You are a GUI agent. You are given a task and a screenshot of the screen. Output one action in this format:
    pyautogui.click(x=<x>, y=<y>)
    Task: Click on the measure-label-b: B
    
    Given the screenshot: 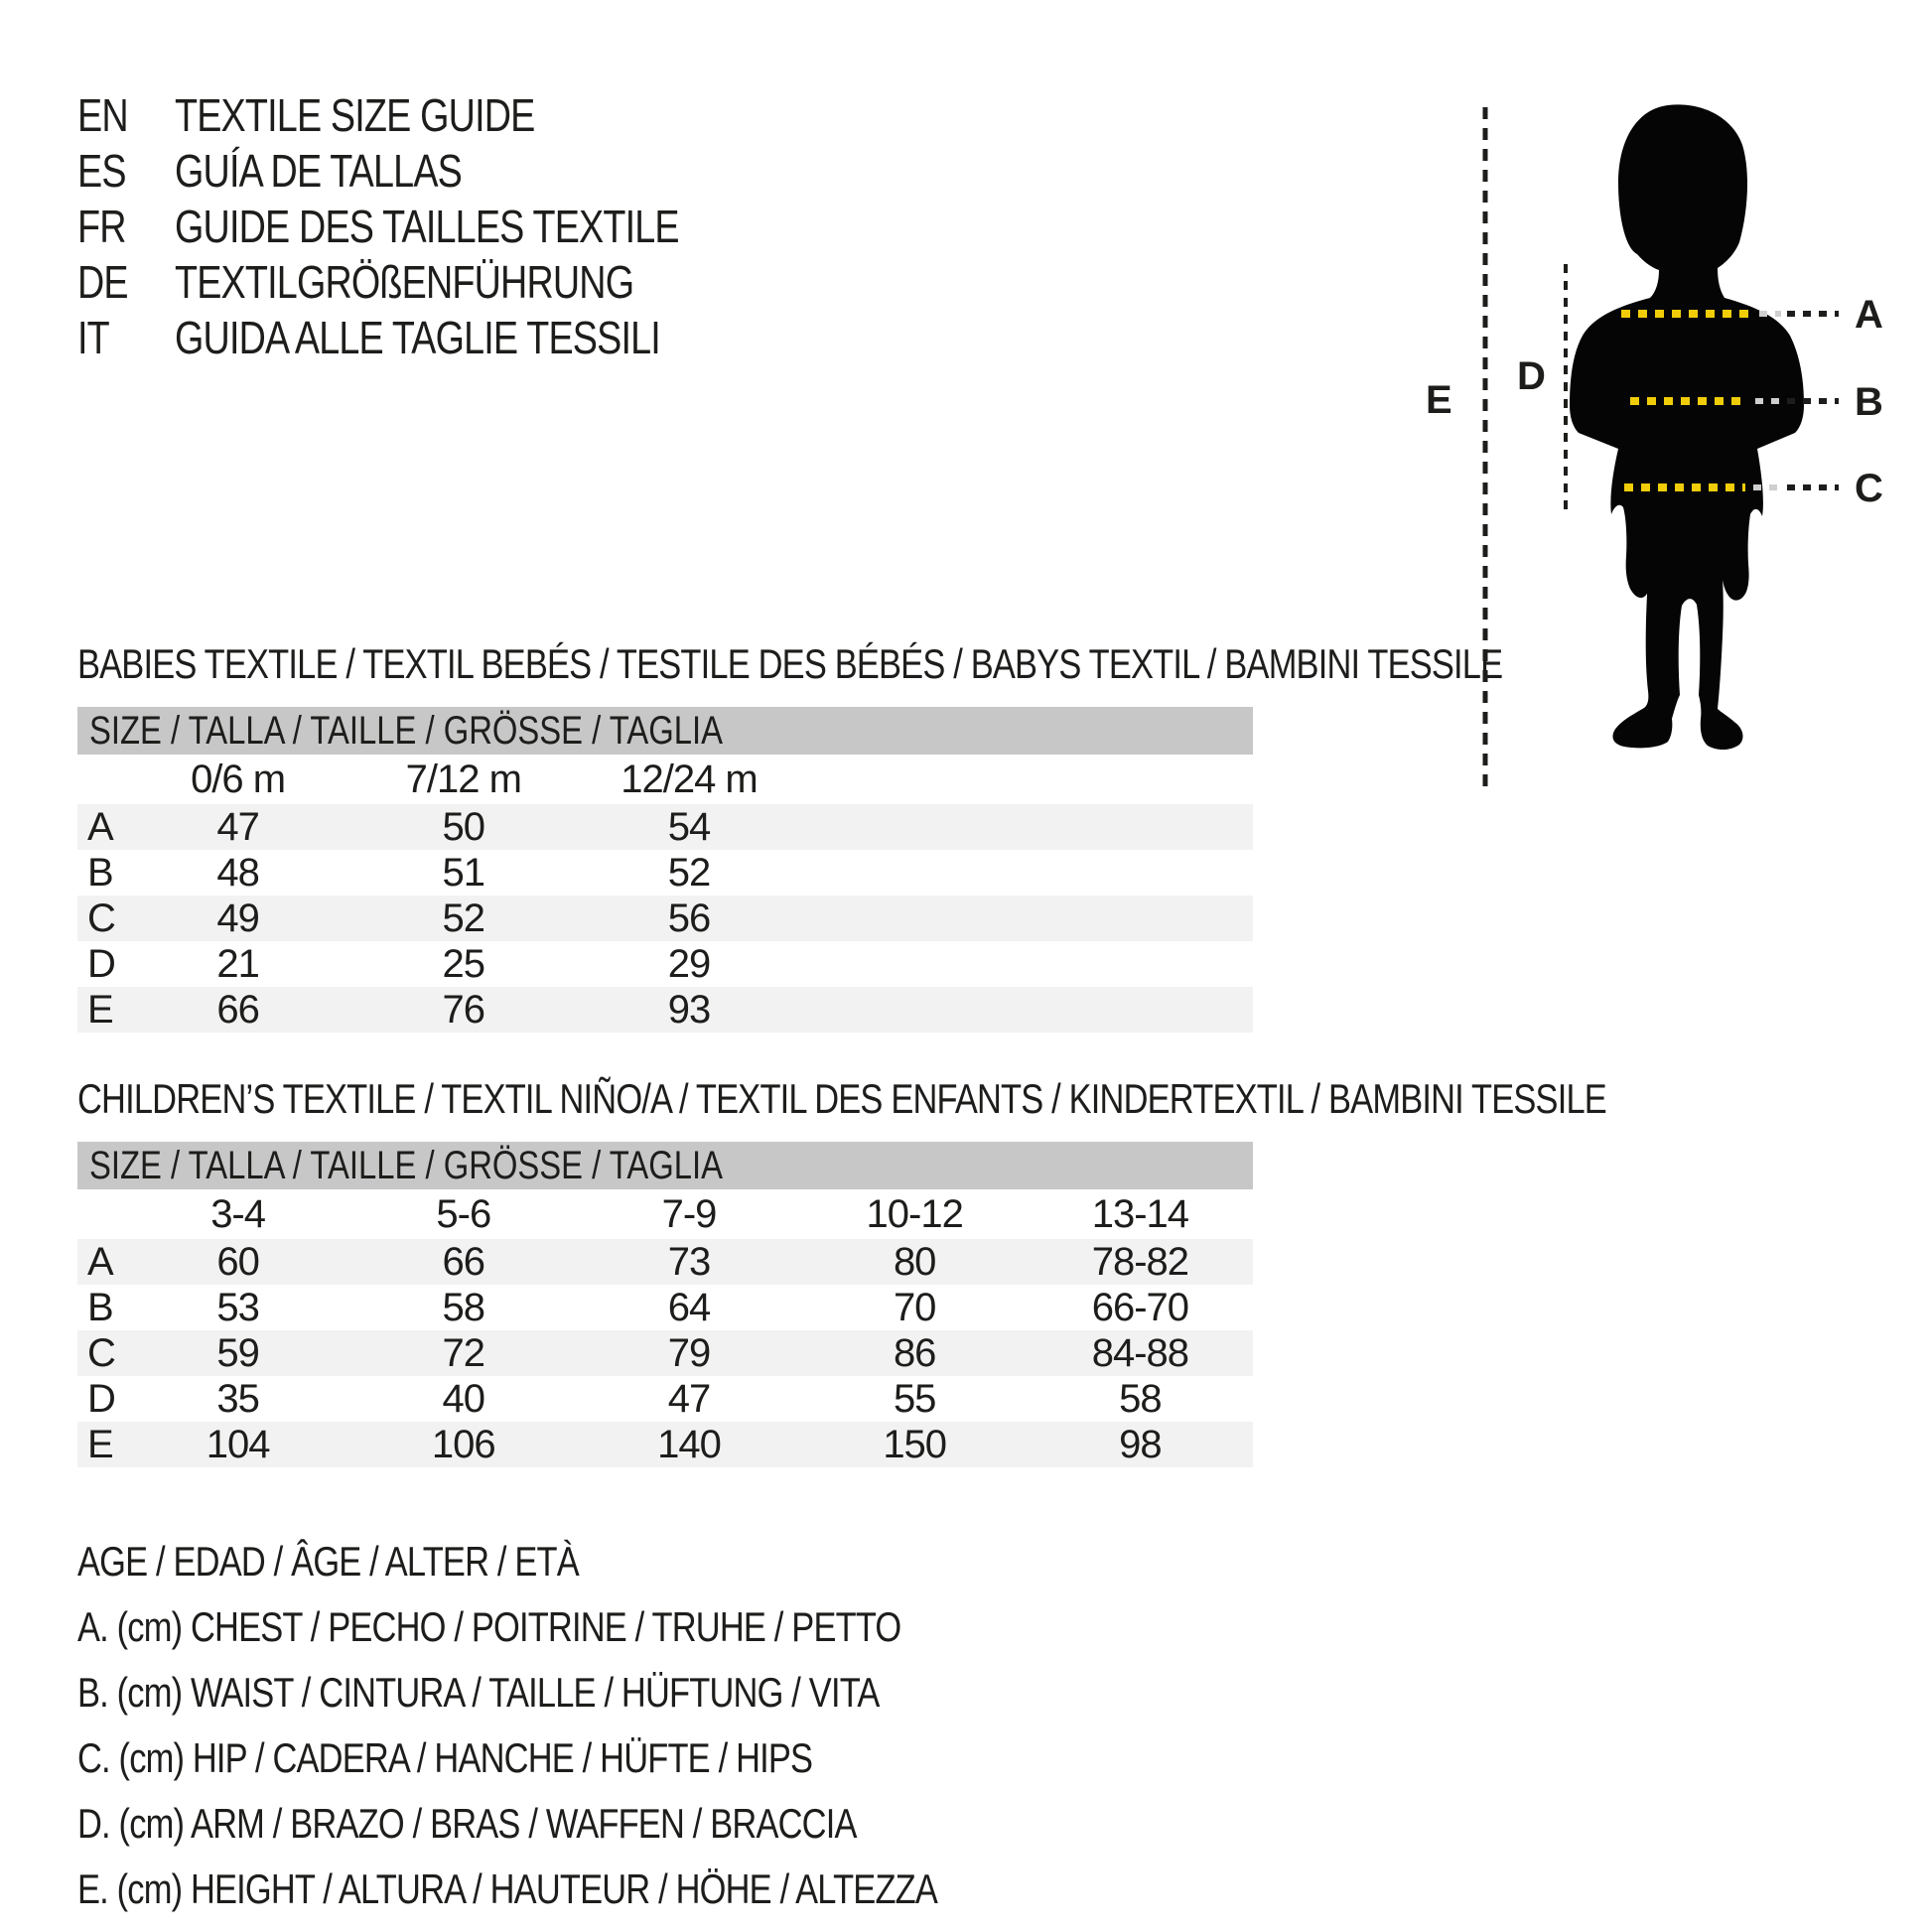 What is the action you would take?
    pyautogui.click(x=1869, y=402)
    